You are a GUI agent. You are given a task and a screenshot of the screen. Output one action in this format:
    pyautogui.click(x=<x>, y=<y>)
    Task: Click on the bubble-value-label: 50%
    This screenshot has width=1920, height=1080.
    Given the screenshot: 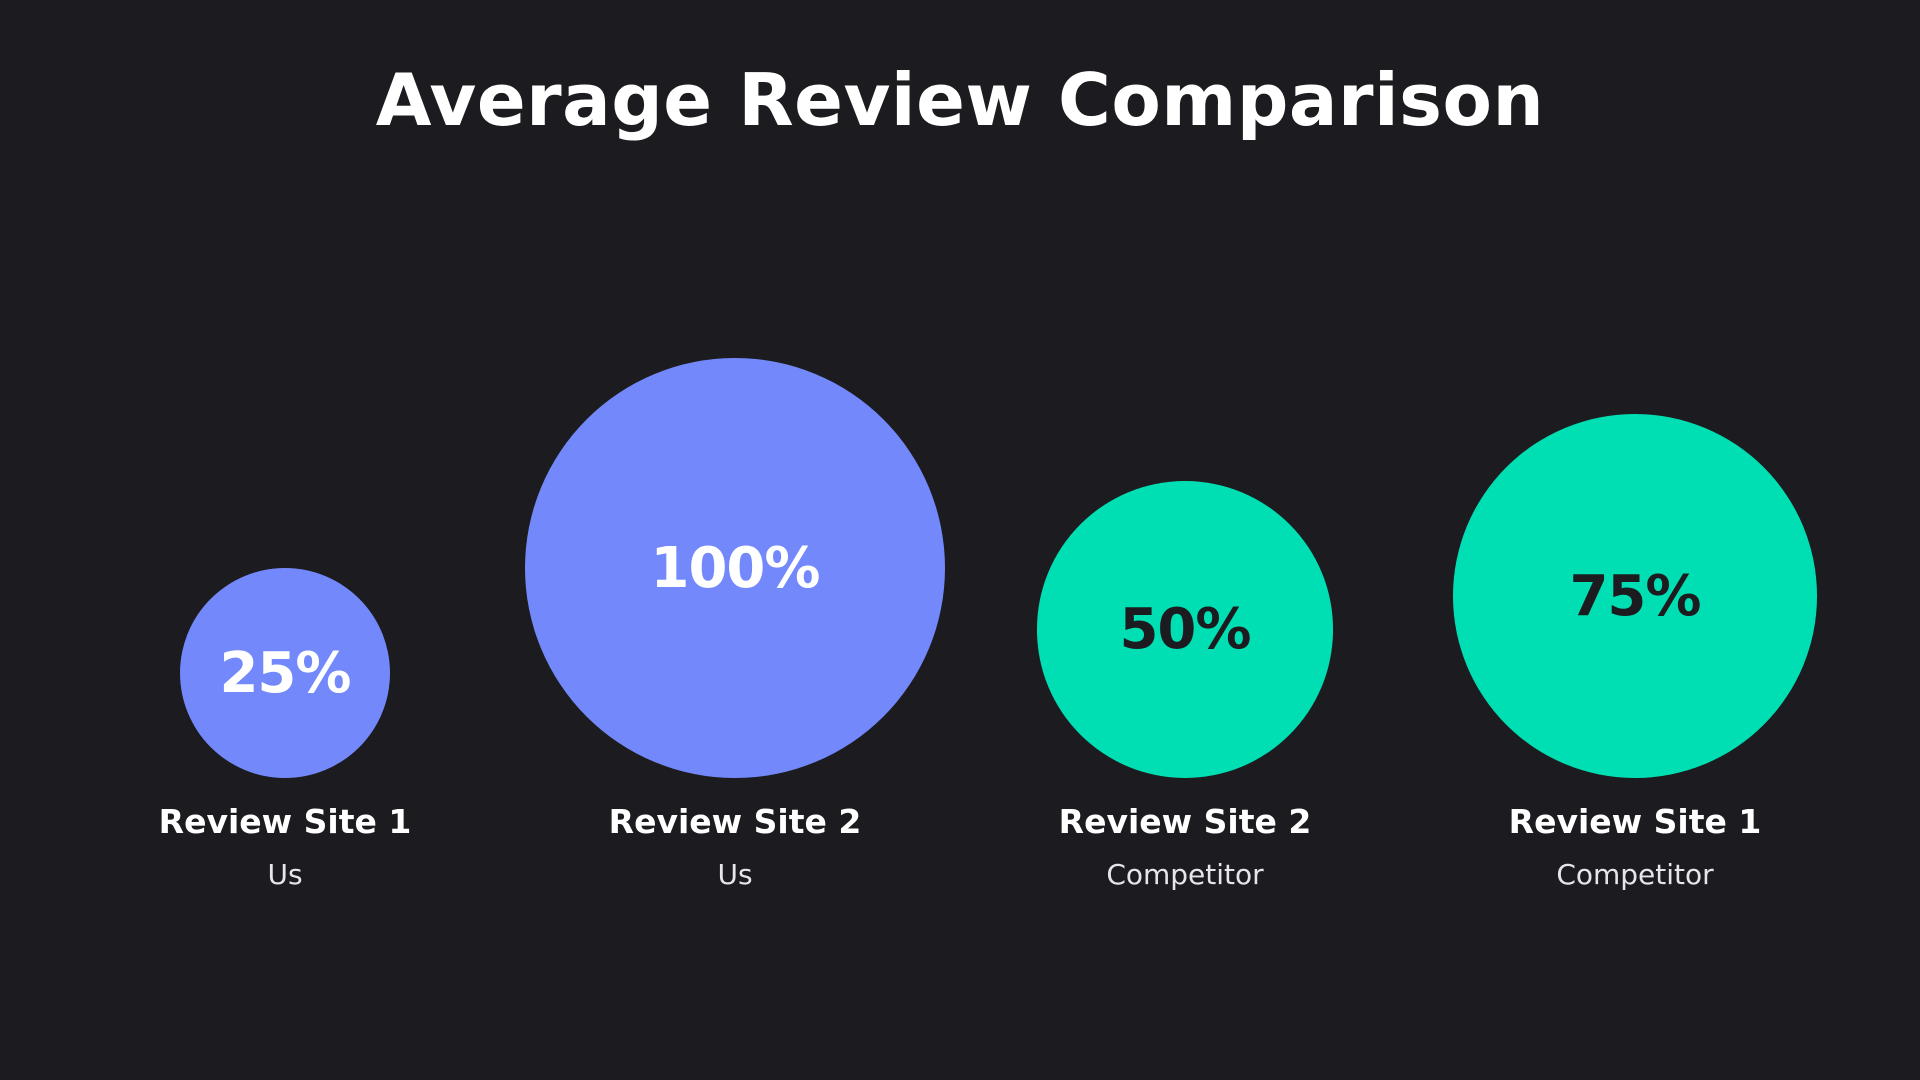 What is the action you would take?
    pyautogui.click(x=1185, y=629)
    